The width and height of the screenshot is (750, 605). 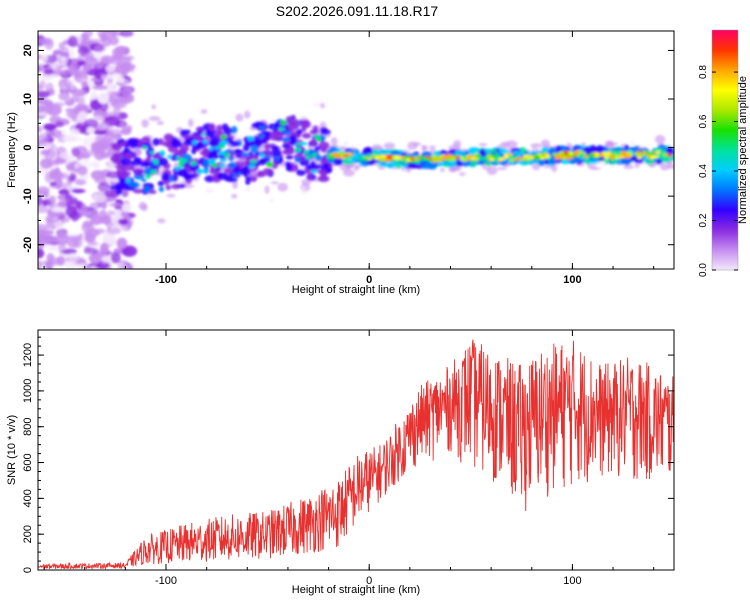 I want to click on colorbar-tick-label: 0.2, so click(x=703, y=220).